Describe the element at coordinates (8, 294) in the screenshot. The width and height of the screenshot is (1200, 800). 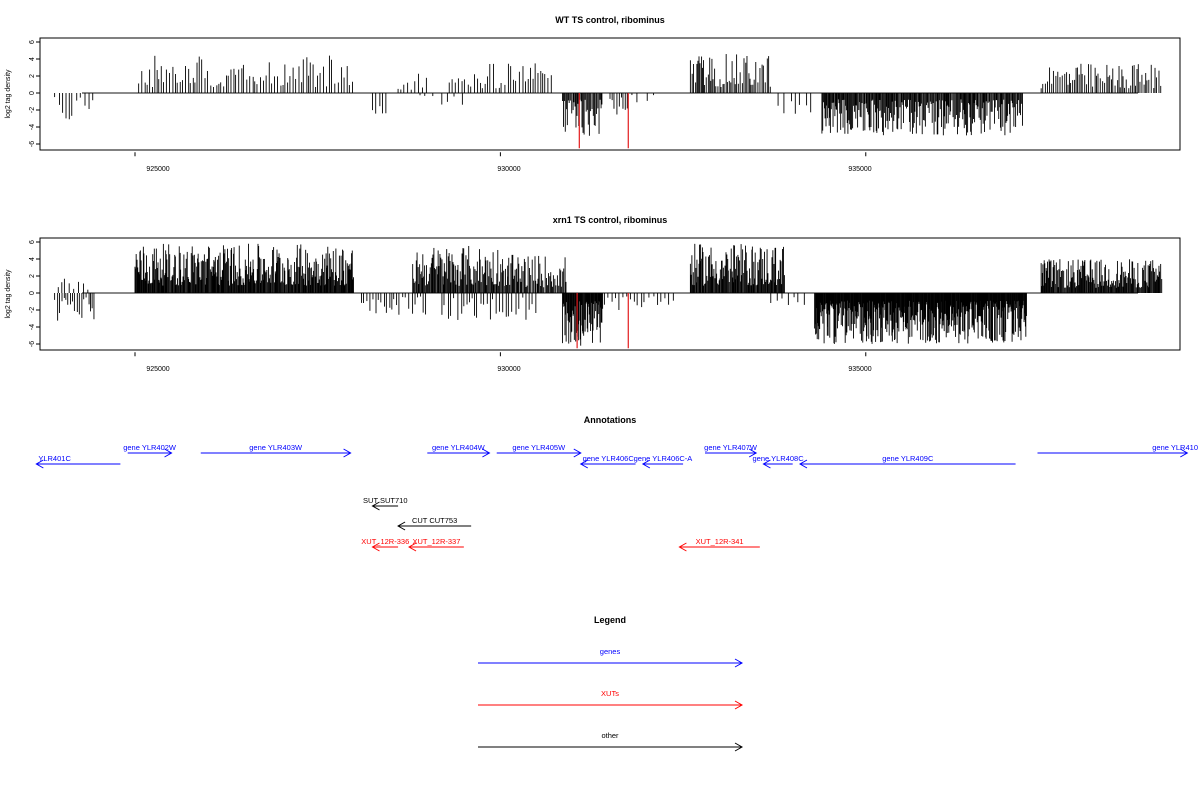
I see `xrn1-y-axis-label: log2 tag density` at that location.